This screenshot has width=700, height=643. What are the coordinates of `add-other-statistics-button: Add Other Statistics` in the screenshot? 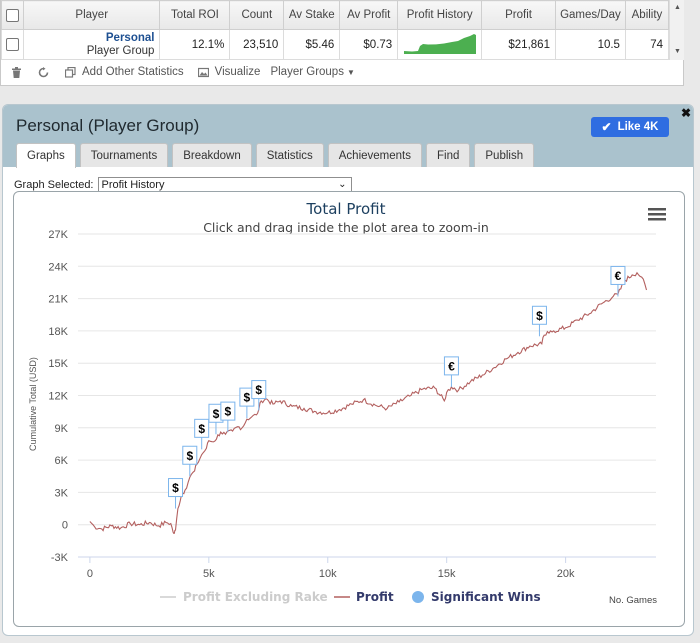 It's located at (124, 72).